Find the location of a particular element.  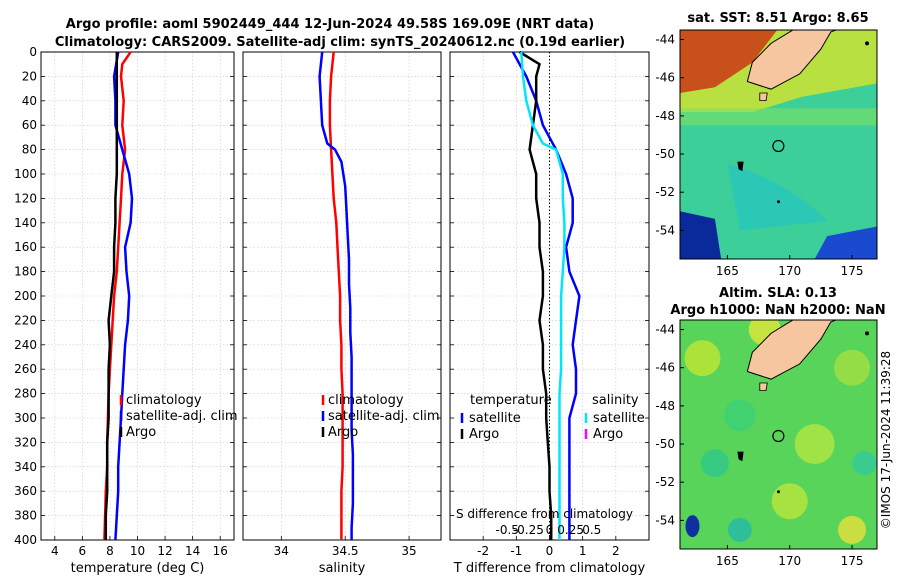

x-axis-label: salinity is located at coordinates (342, 568).